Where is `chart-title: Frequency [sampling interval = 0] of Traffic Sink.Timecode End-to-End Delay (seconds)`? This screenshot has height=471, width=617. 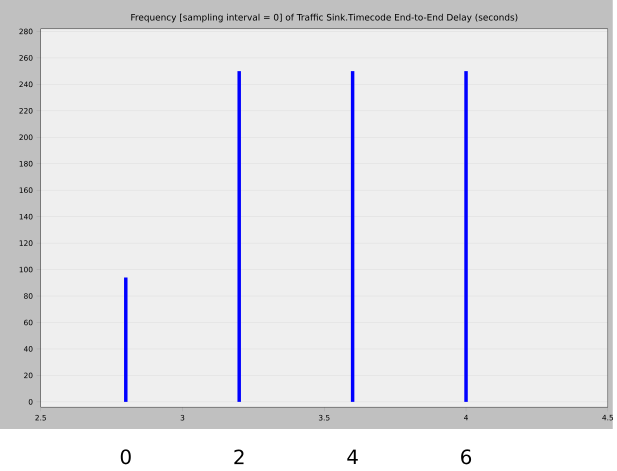
chart-title: Frequency [sampling interval = 0] of Traffic Sink.Timecode End-to-End Delay (seconds) is located at coordinates (324, 18).